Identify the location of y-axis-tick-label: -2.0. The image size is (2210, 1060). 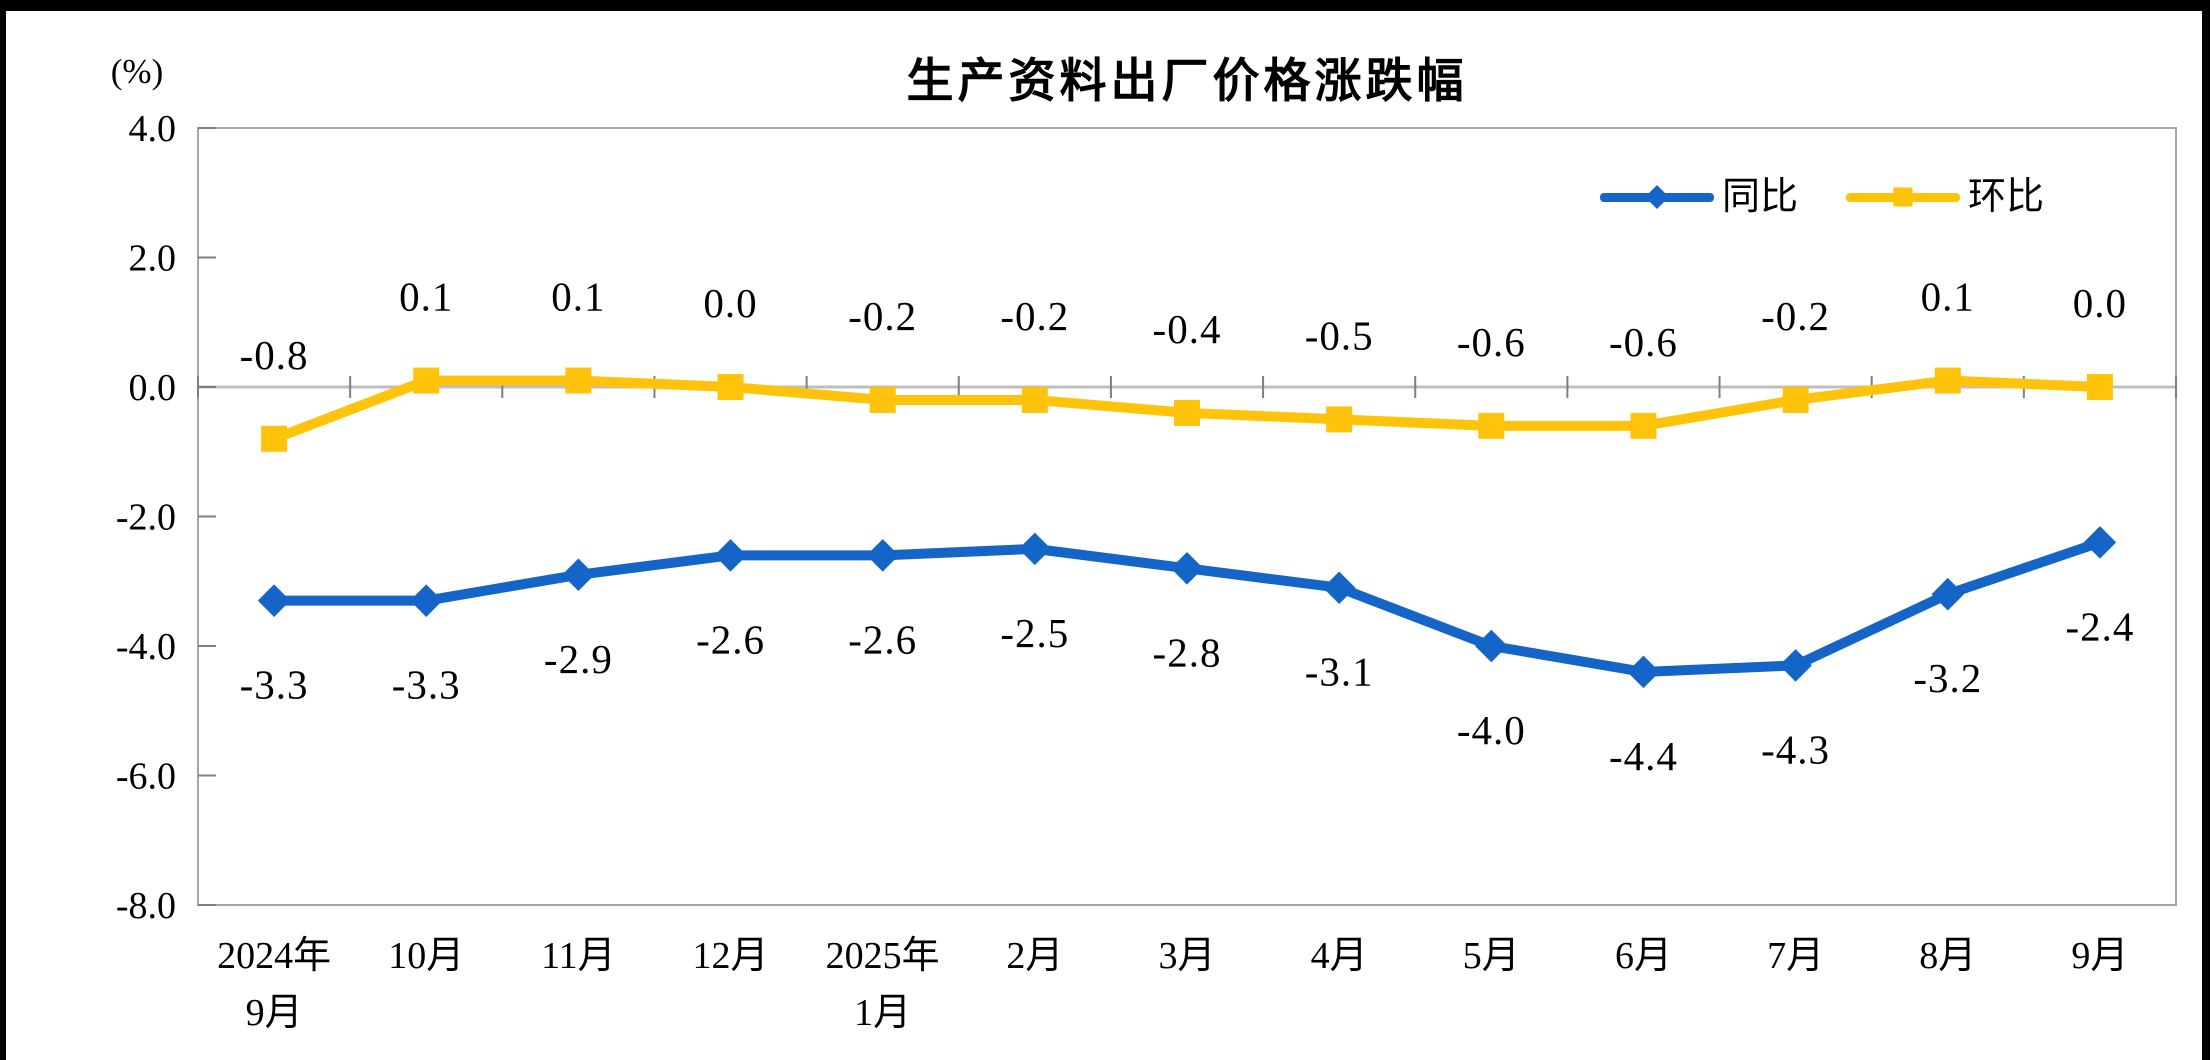
(146, 518).